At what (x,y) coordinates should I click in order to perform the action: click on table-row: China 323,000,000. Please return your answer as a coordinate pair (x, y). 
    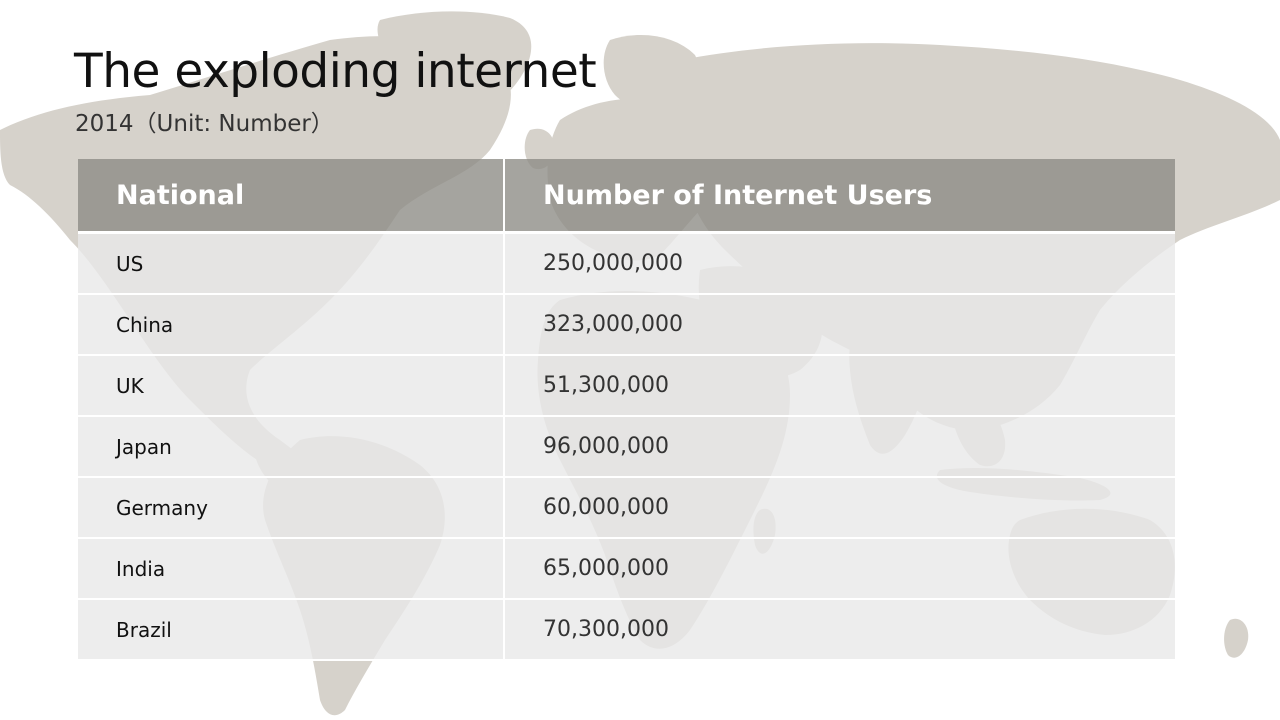
    Looking at the image, I should click on (626, 325).